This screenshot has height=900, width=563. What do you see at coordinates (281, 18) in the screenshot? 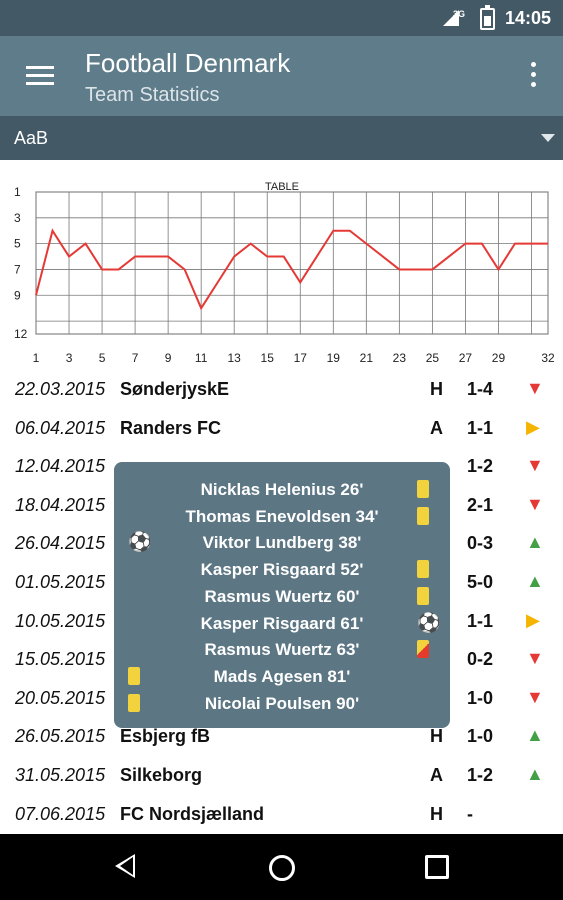
I see `status-bar: 3G 14:05` at bounding box center [281, 18].